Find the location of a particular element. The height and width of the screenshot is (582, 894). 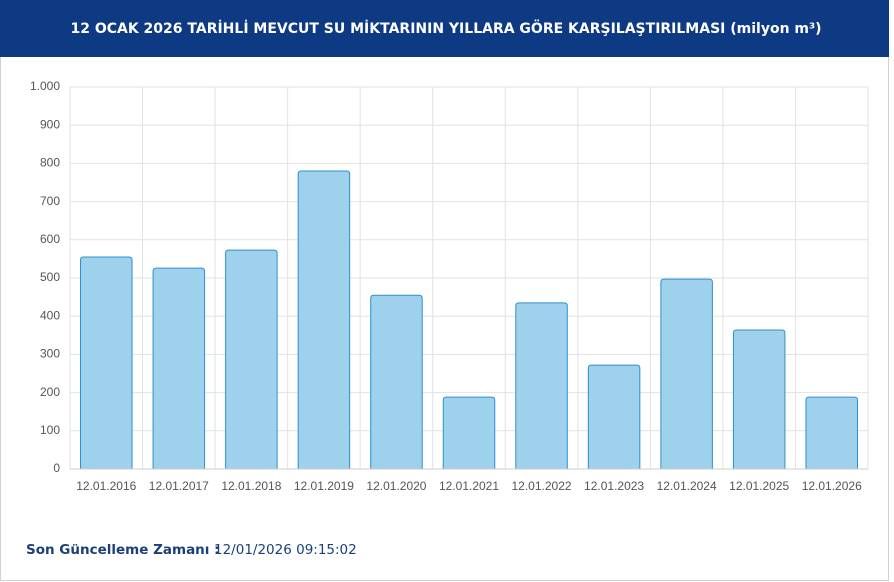

footer-time: 12/01/2026 09:15:02 is located at coordinates (285, 550).